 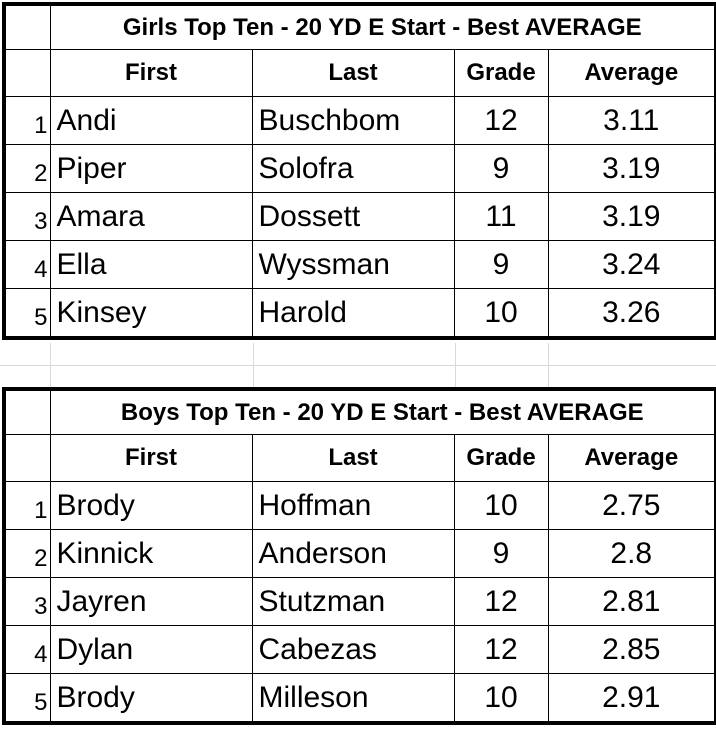 I want to click on first-name-cell: Amara, so click(x=151, y=216).